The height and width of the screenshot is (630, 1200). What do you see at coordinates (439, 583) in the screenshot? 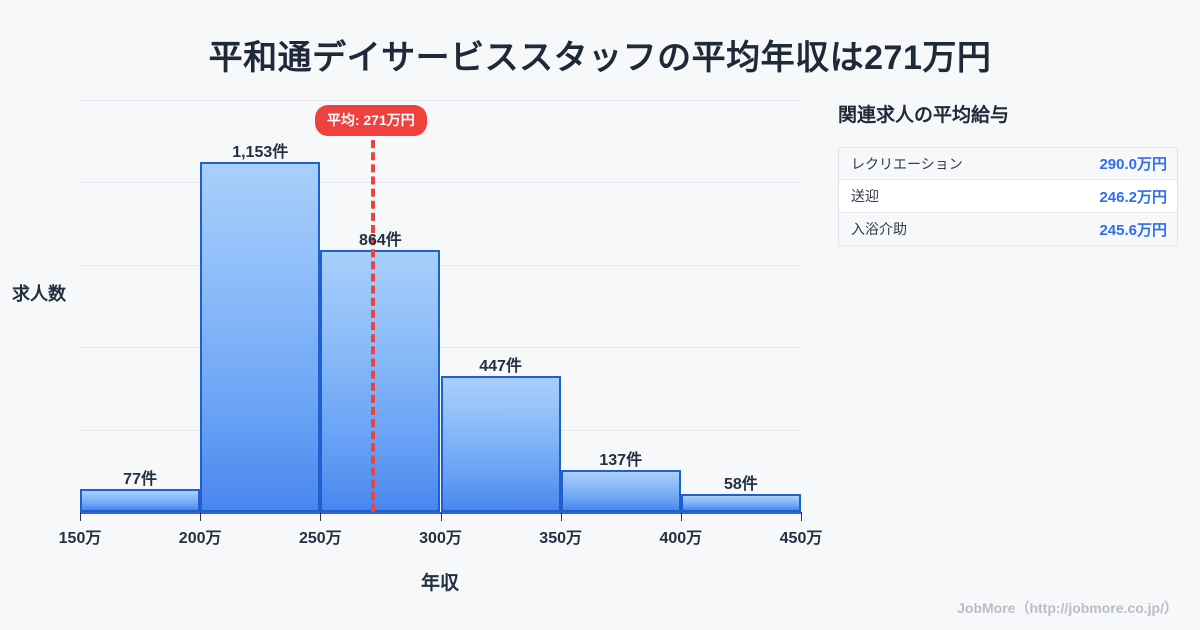
I see `x-axis-label: 年収` at bounding box center [439, 583].